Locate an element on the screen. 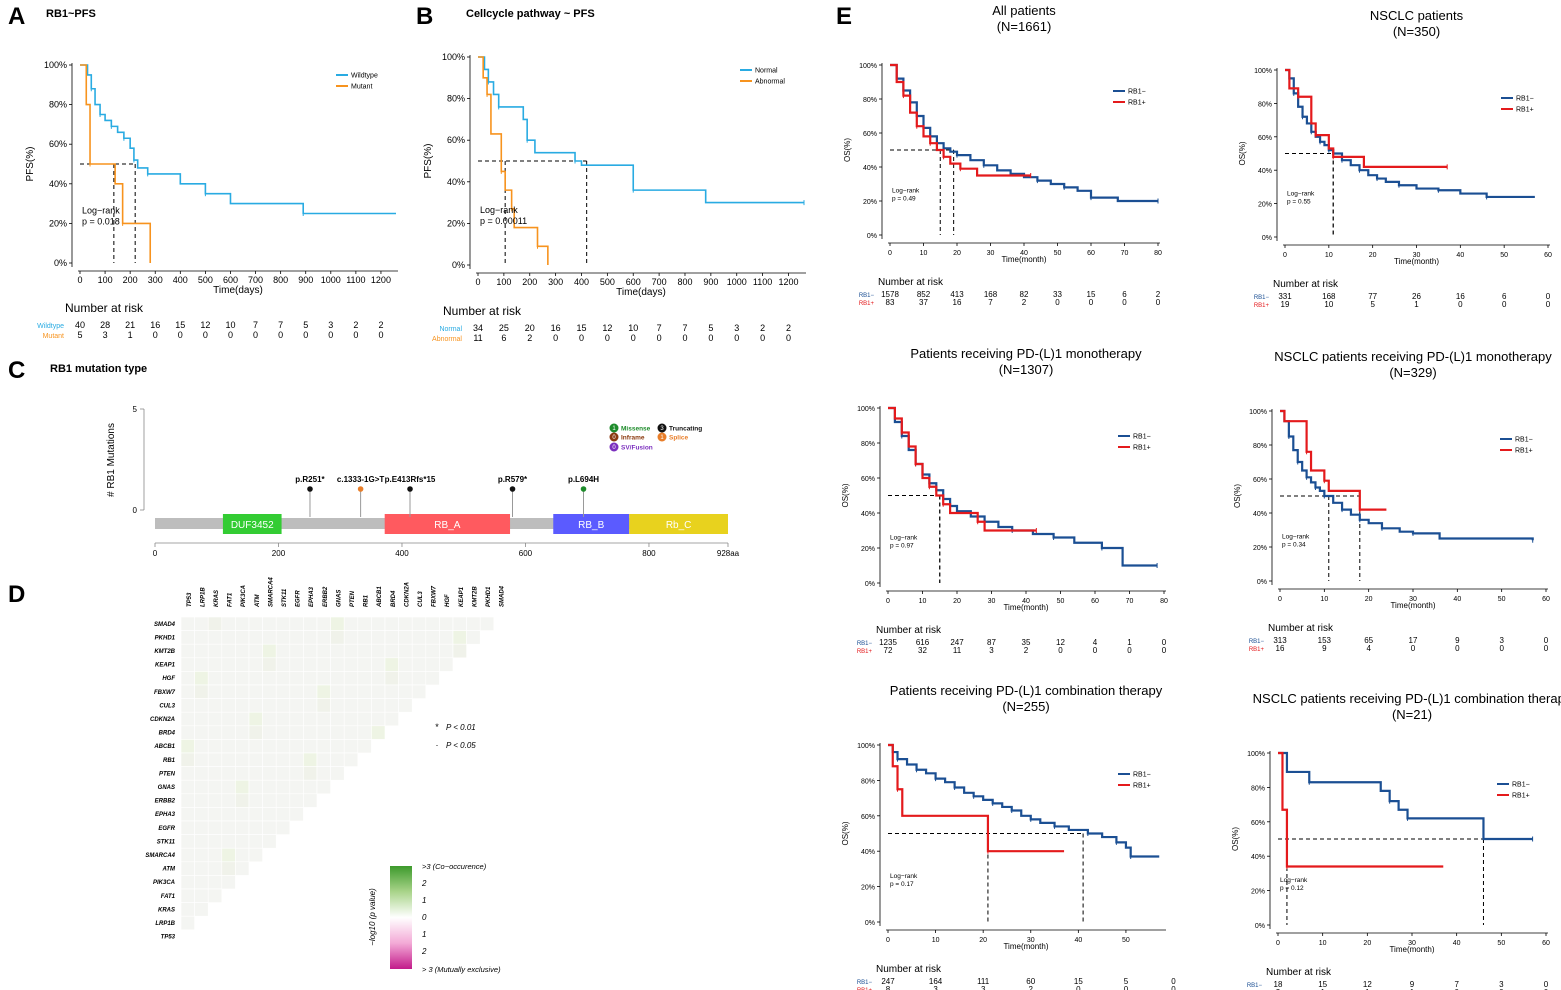 The image size is (1561, 990). risk-row-name: RB1− is located at coordinates (867, 296).